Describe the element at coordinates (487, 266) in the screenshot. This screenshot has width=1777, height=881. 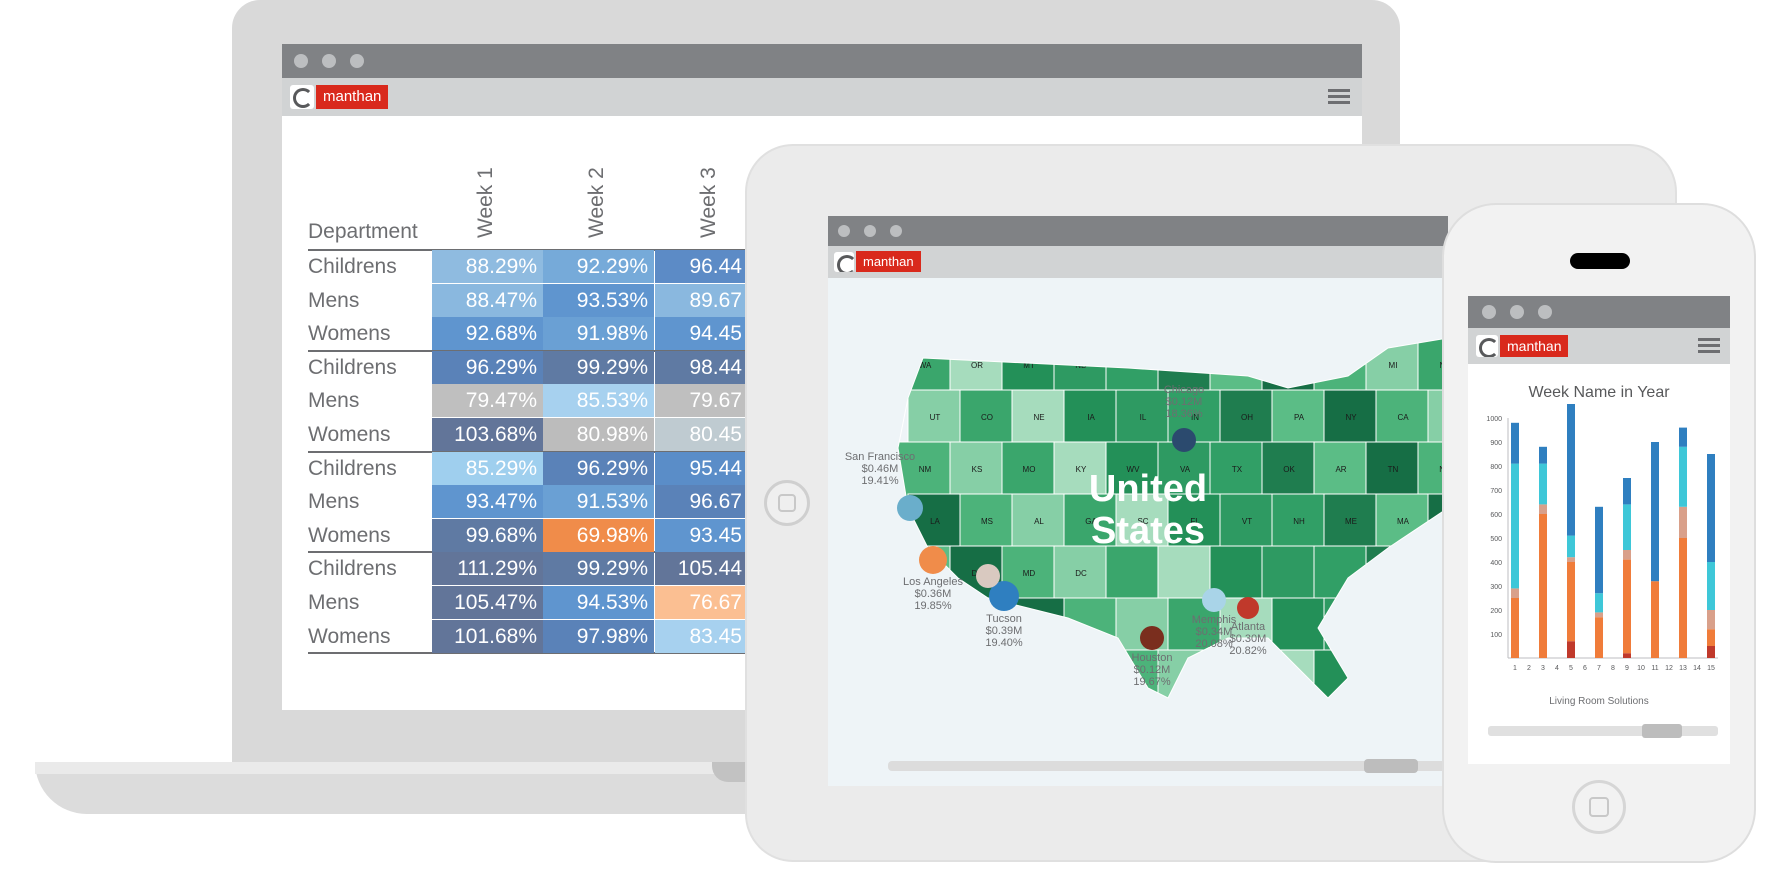
I see `heatmap-cell: 88.29%` at that location.